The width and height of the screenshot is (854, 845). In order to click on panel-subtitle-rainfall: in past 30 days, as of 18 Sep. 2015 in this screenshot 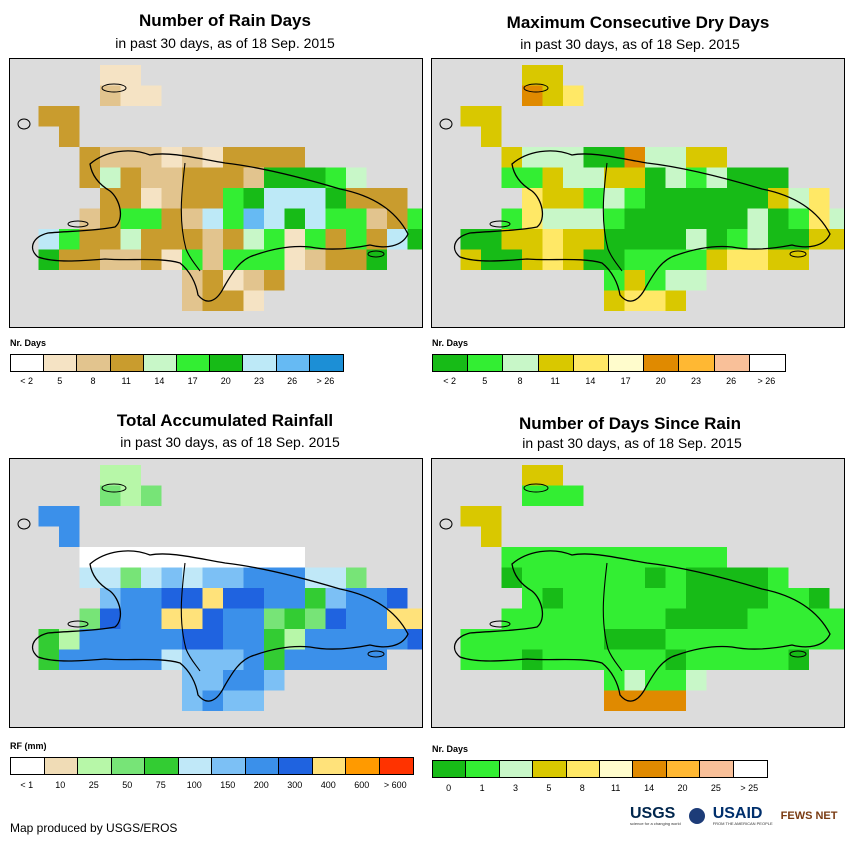, I will do `click(230, 442)`.